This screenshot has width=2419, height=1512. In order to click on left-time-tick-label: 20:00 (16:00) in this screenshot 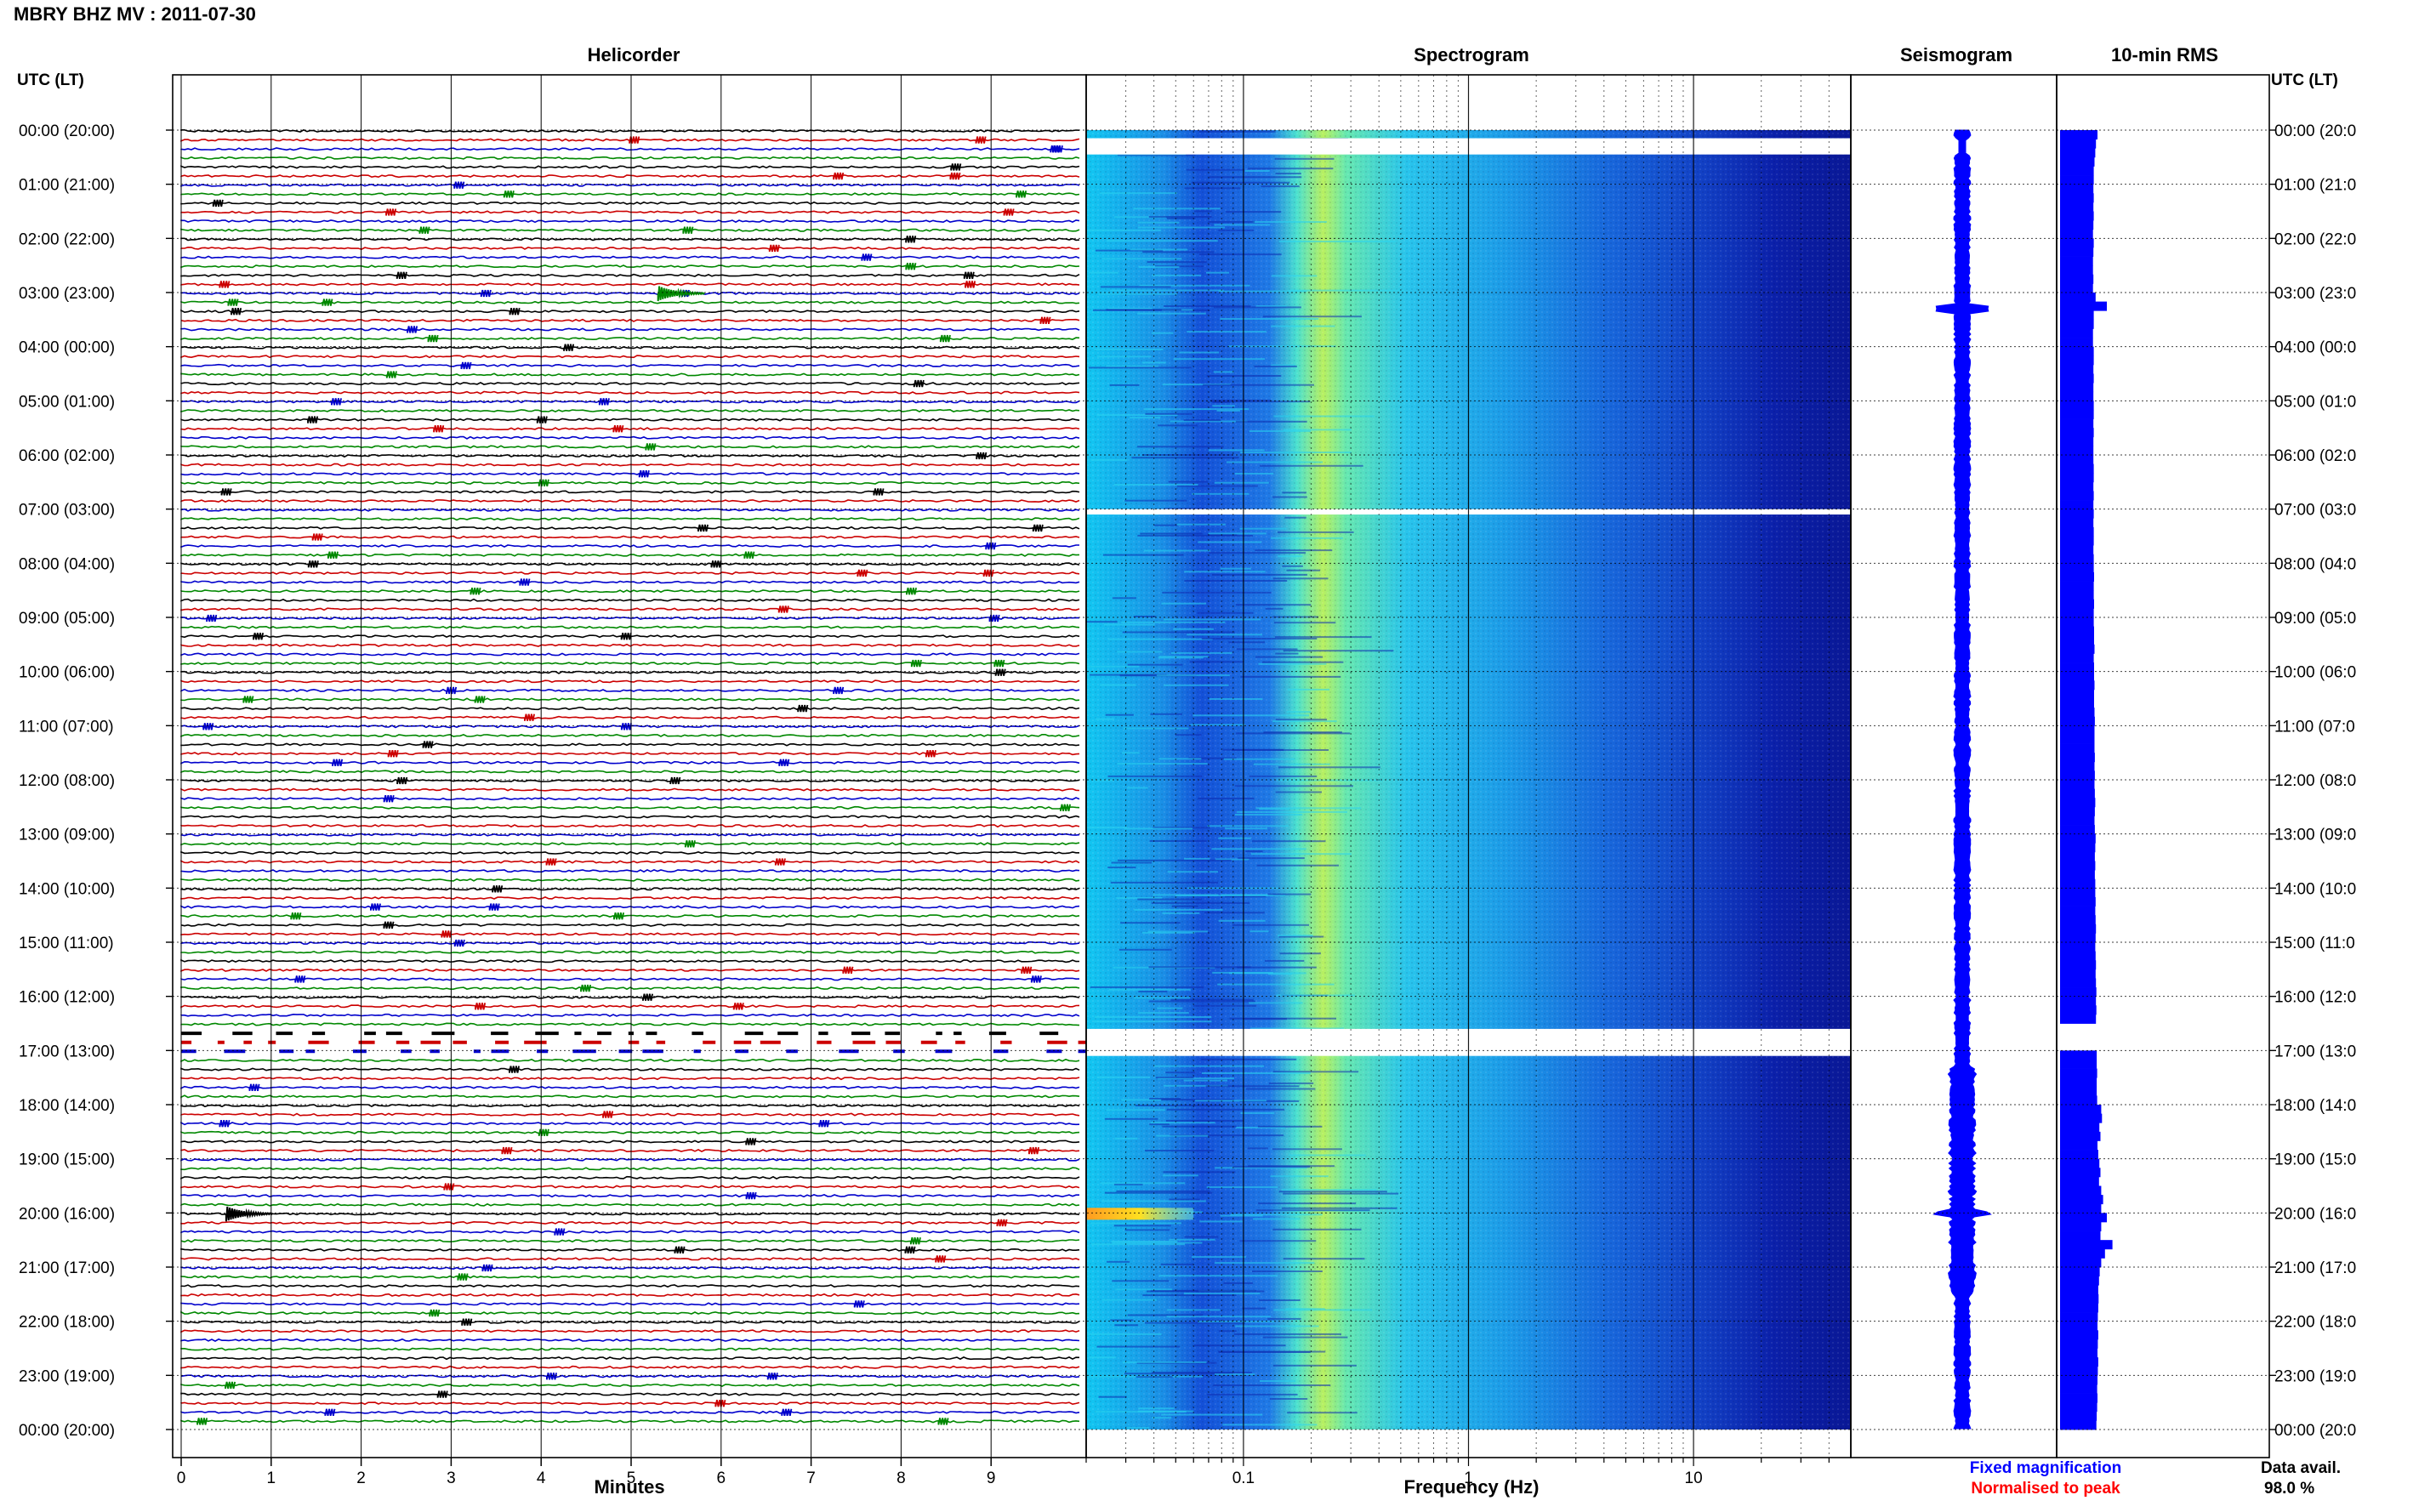, I will do `click(67, 1214)`.